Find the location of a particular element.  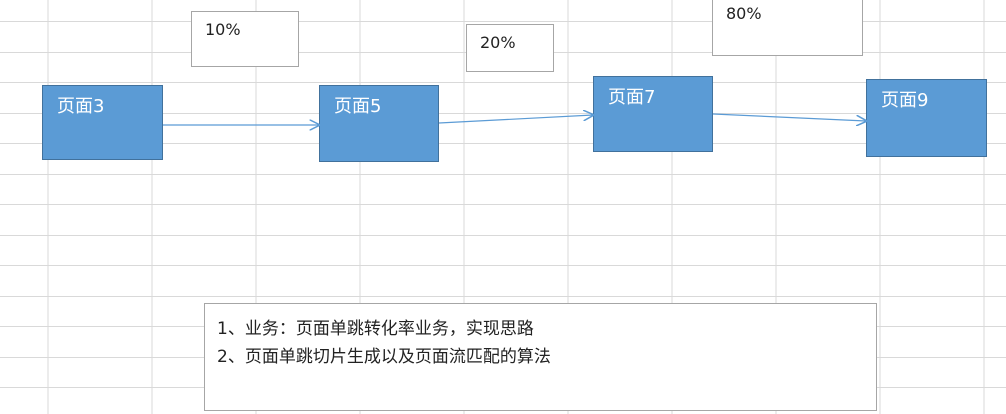

conversion-rate-label-2: 20% is located at coordinates (510, 48).